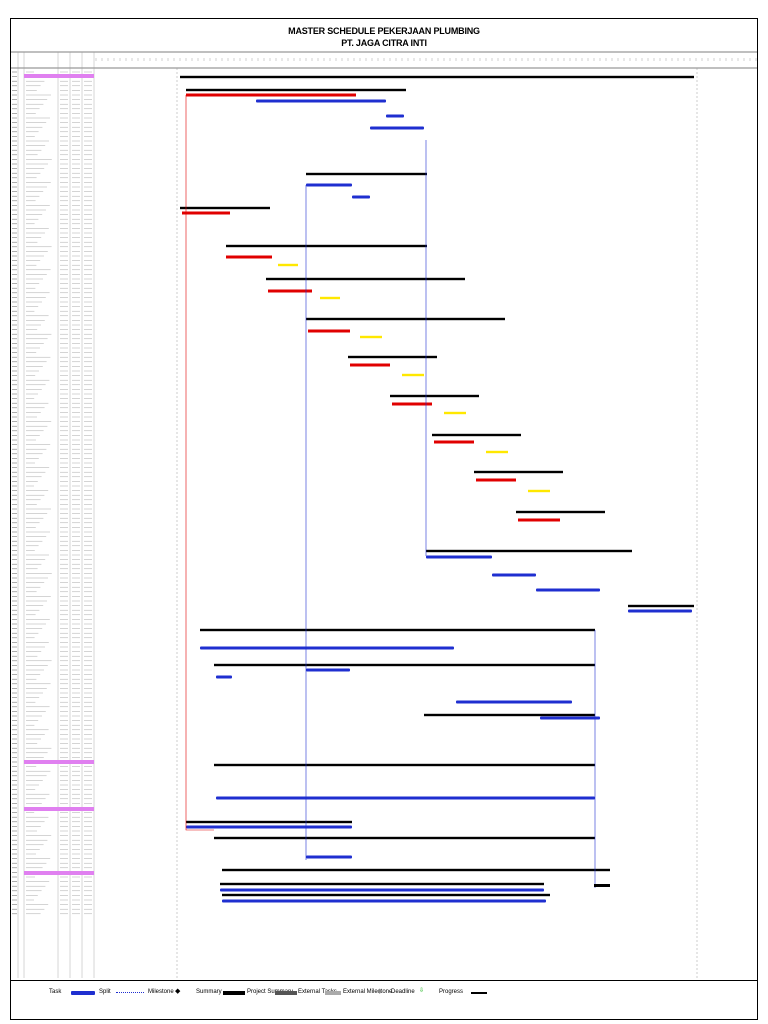 The height and width of the screenshot is (1024, 768). What do you see at coordinates (178, 991) in the screenshot?
I see `milestone-icon: ◆` at bounding box center [178, 991].